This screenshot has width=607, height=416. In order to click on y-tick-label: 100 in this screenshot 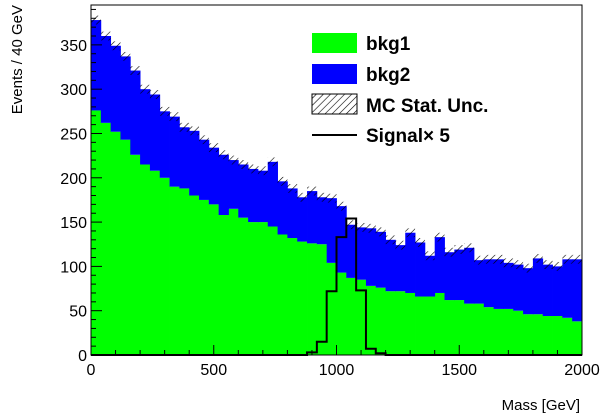, I will do `click(73, 267)`.